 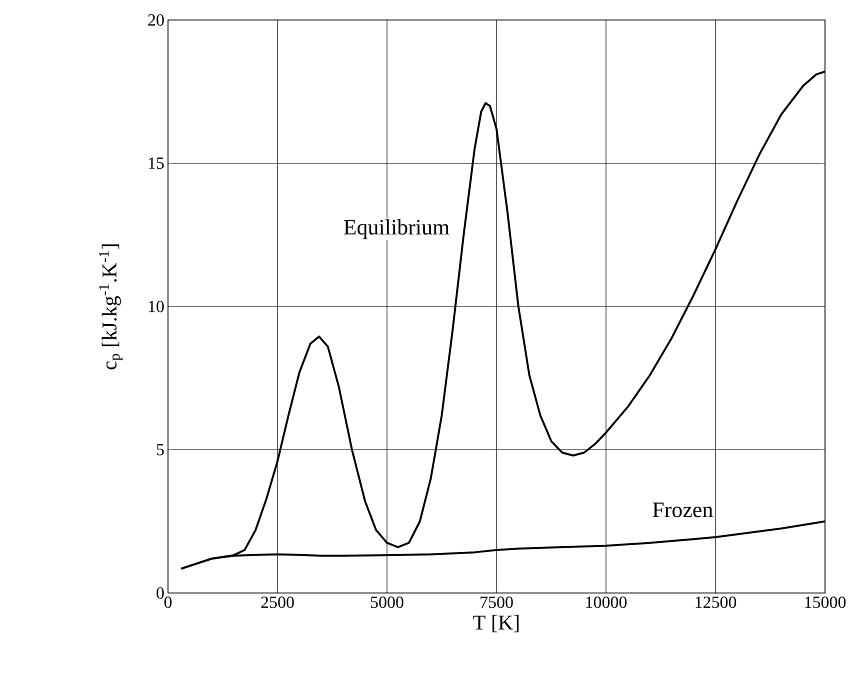 I want to click on x-tick-label: 7500, so click(x=496, y=602).